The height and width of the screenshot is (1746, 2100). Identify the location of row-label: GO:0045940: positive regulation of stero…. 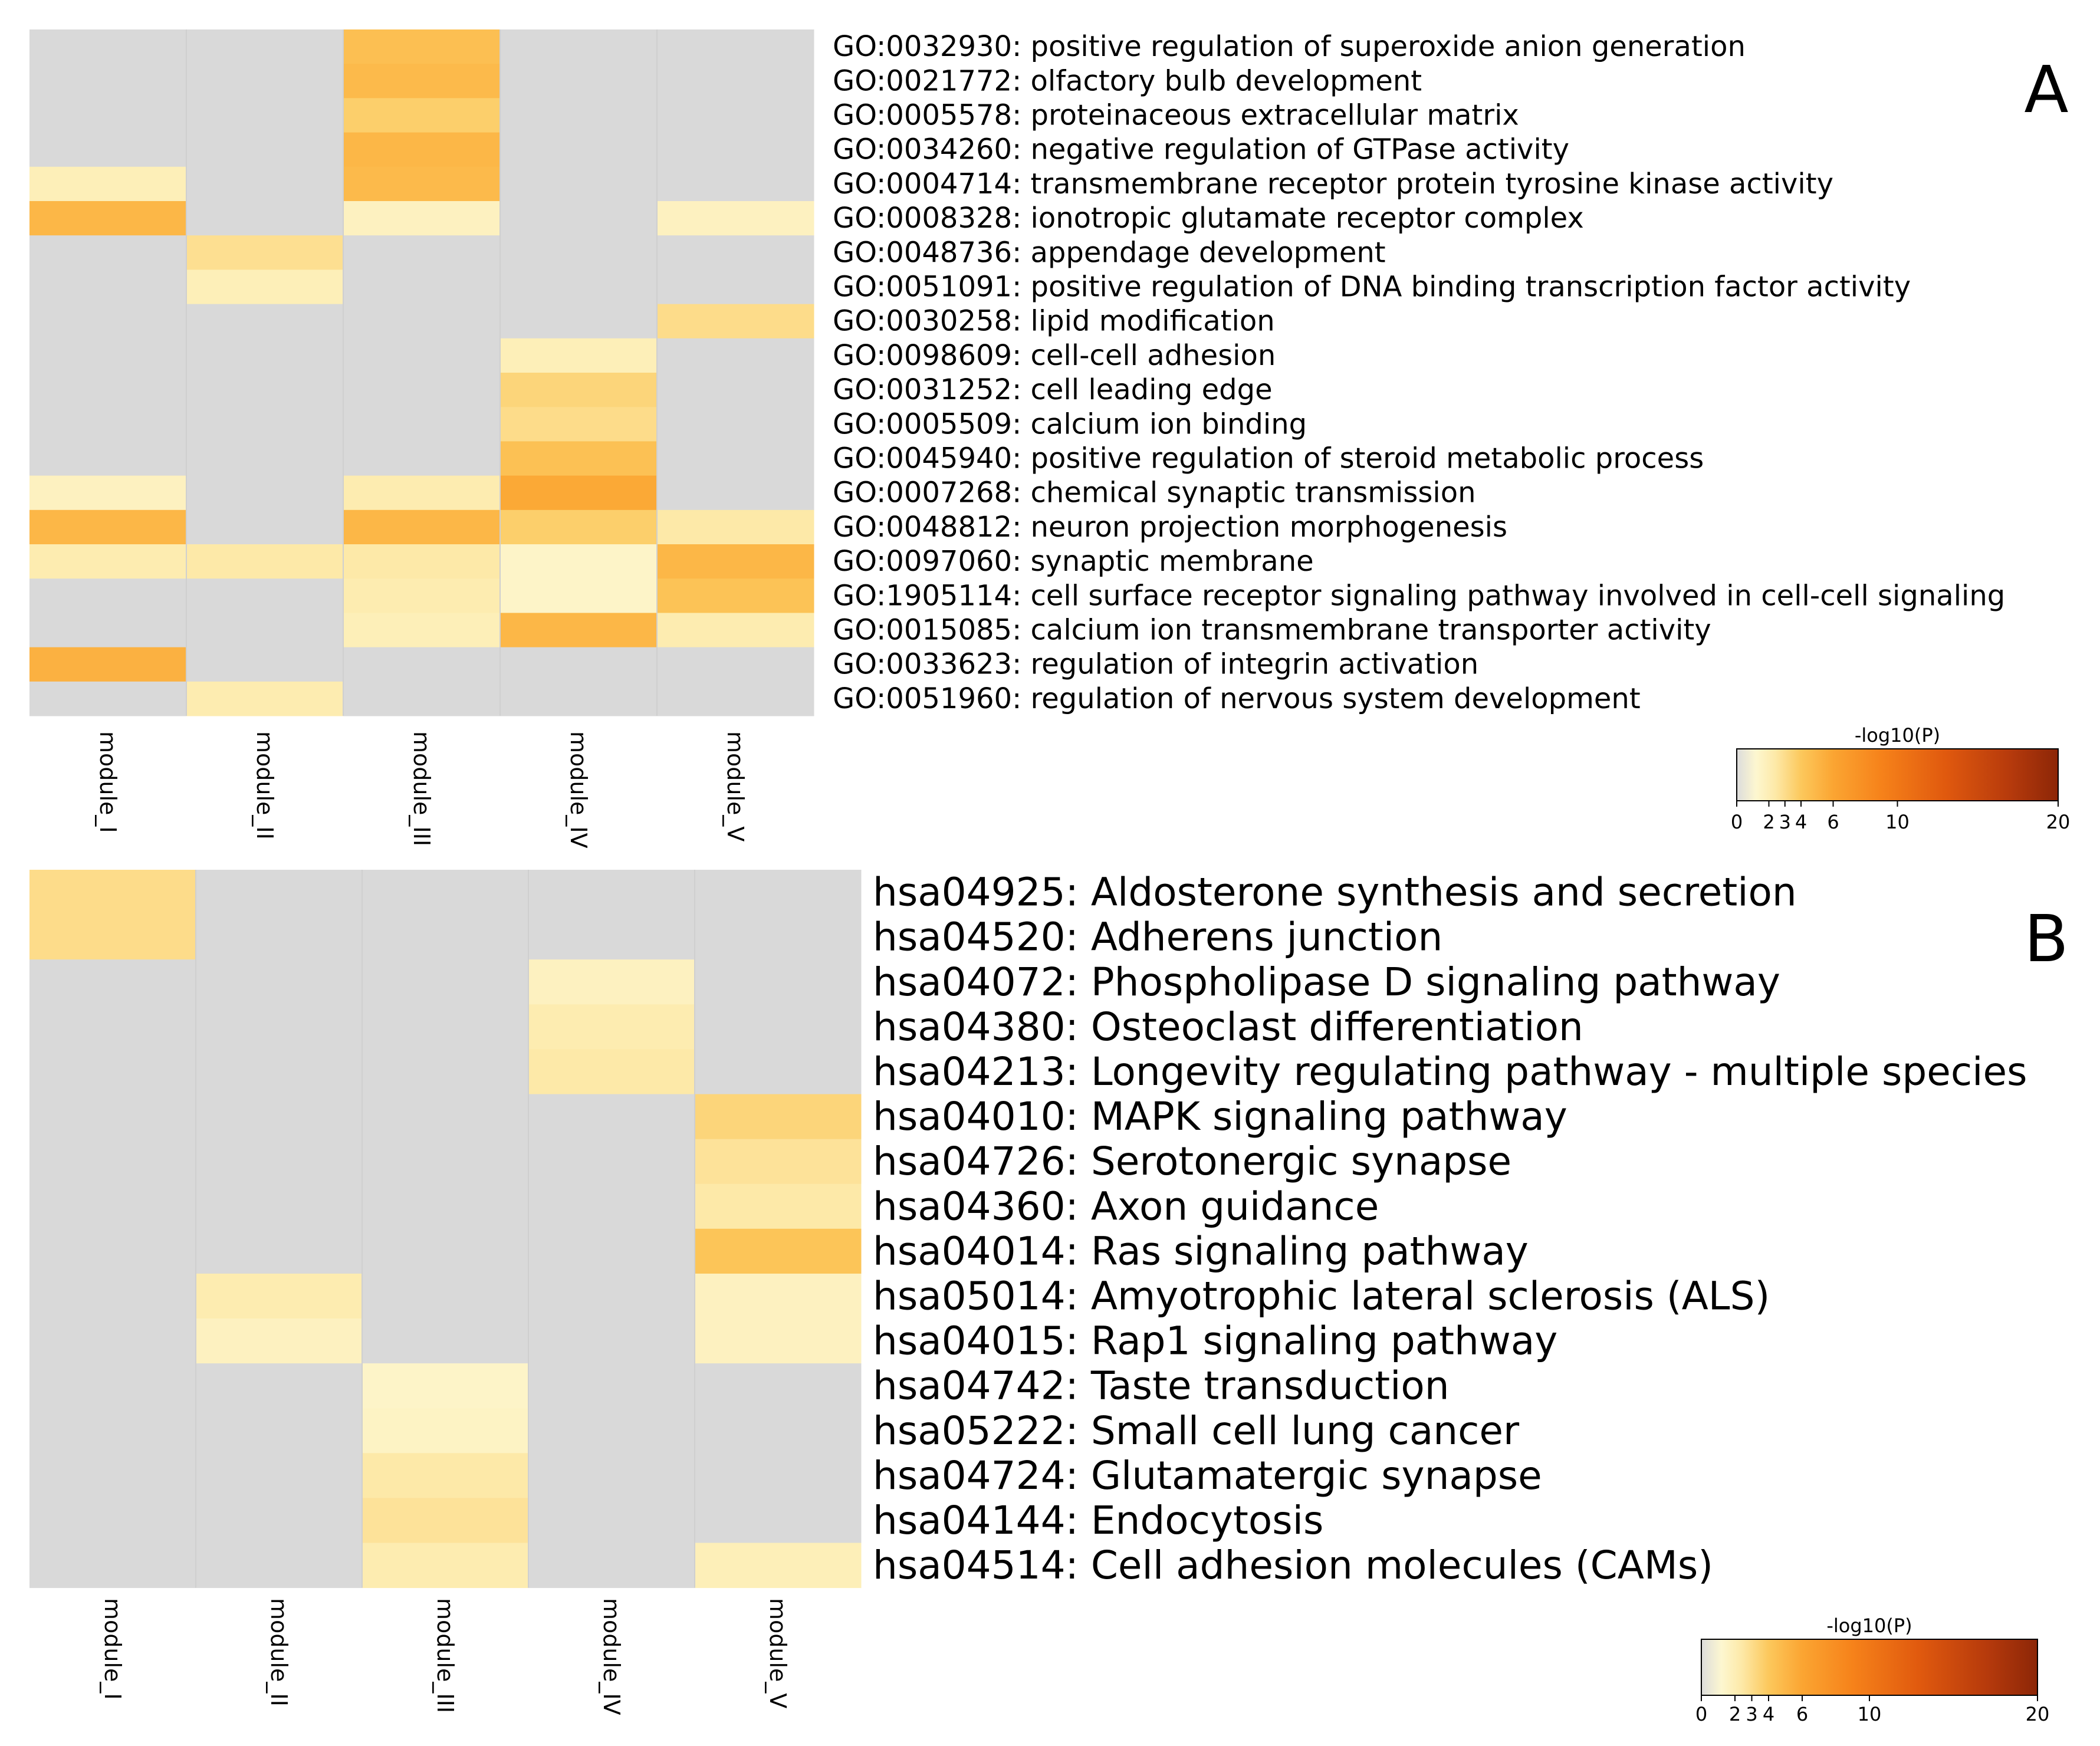
(1268, 458).